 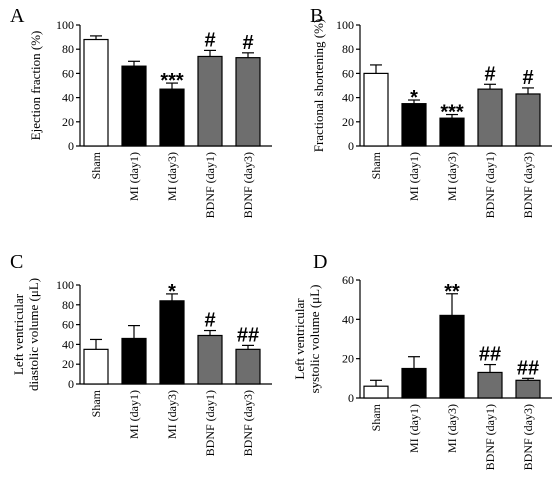 What do you see at coordinates (316, 16) in the screenshot?
I see `panel-letter: B` at bounding box center [316, 16].